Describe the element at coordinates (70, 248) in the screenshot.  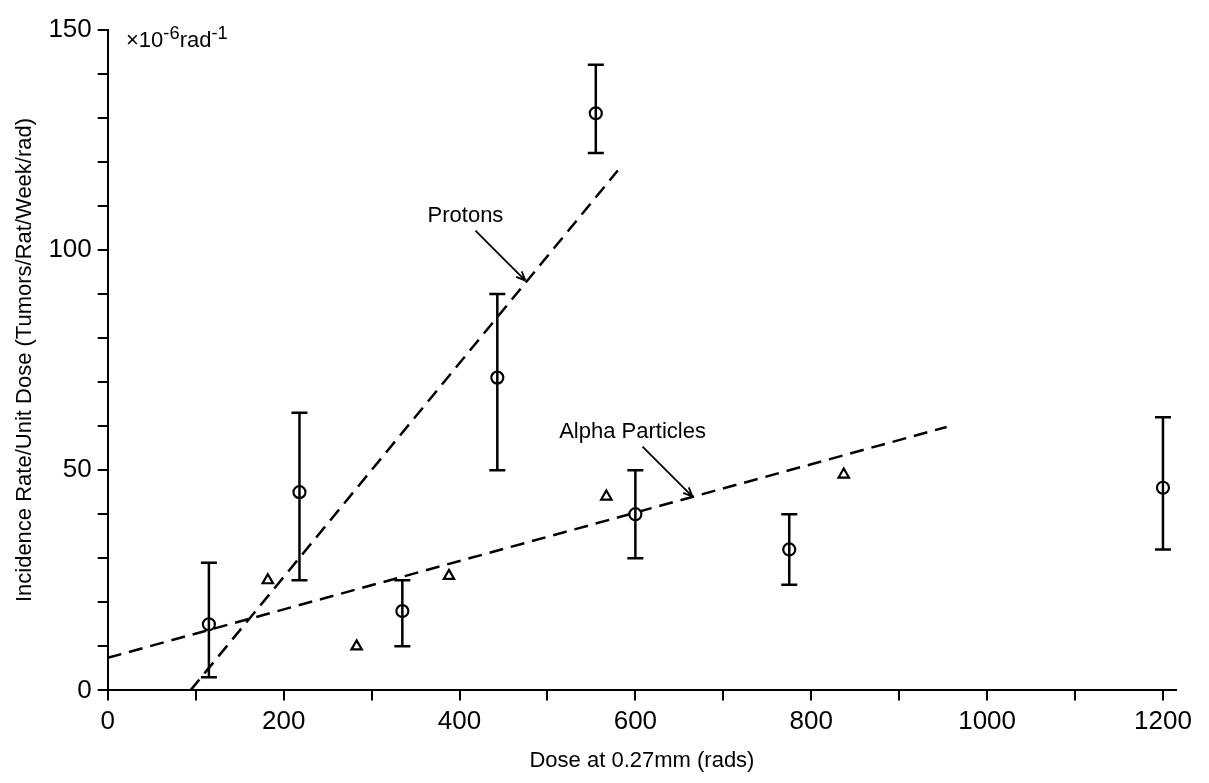
I see `y-tick-label: 100` at that location.